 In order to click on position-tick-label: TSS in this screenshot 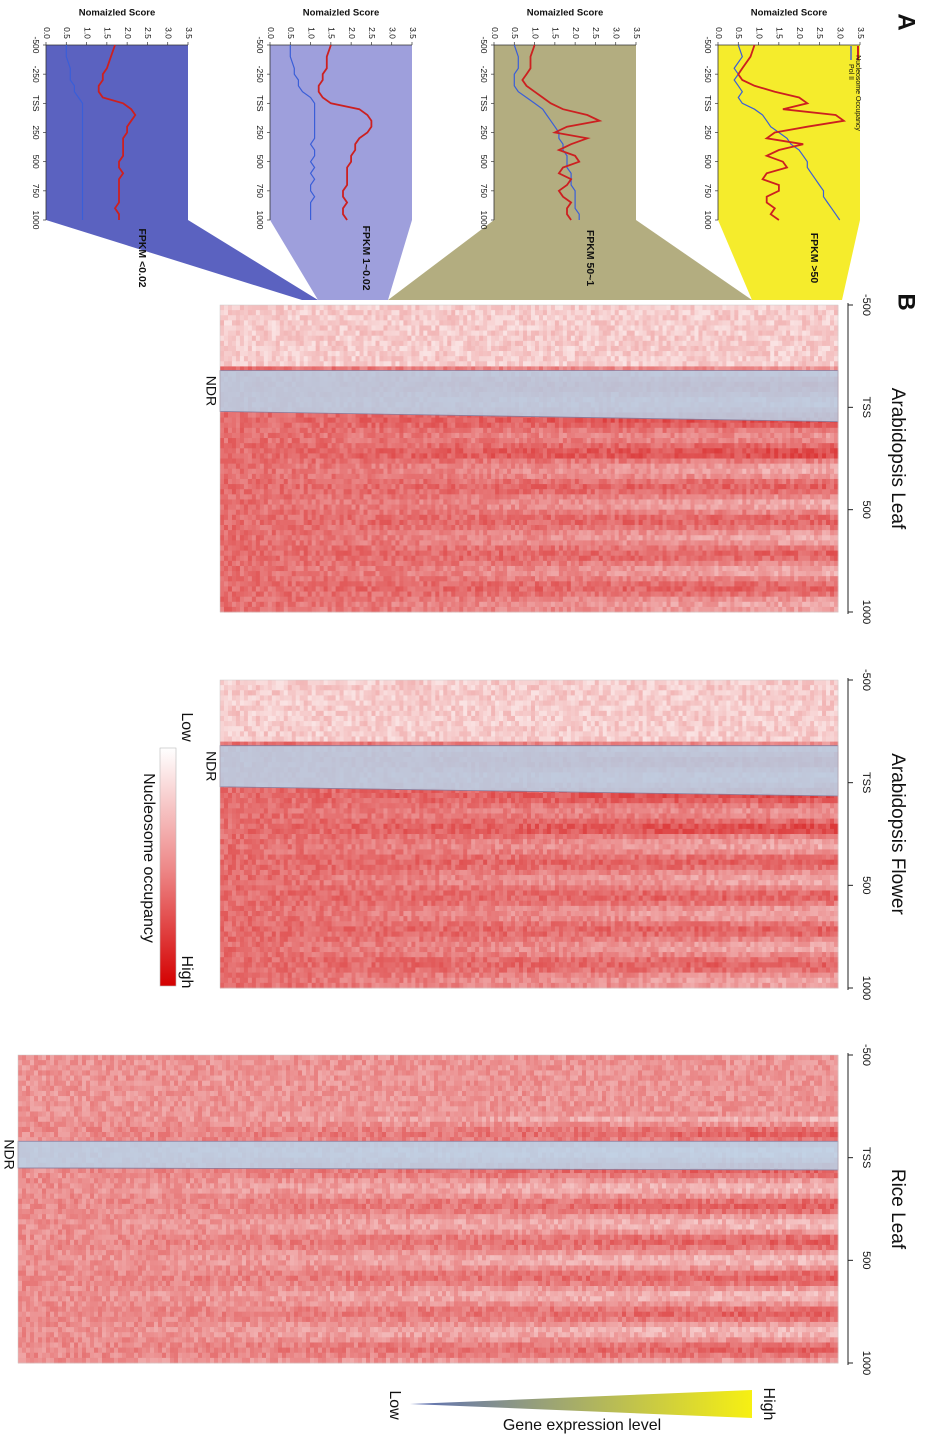, I will do `click(484, 103)`.